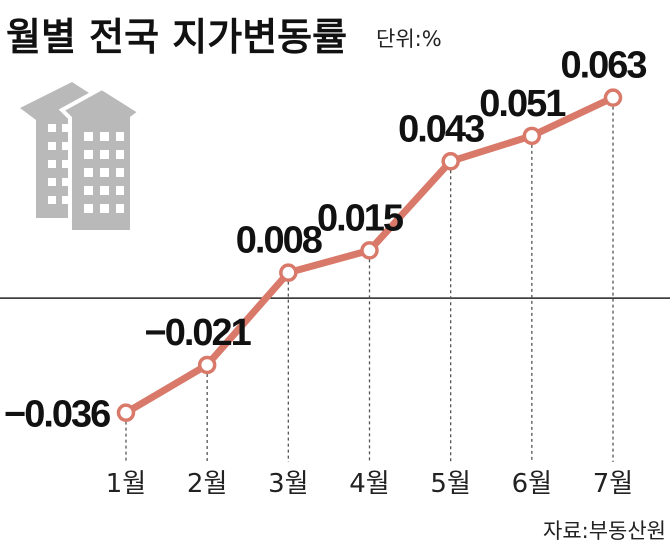 The image size is (670, 549). Describe the element at coordinates (604, 531) in the screenshot. I see `source-label: 자료:부동산원` at that location.